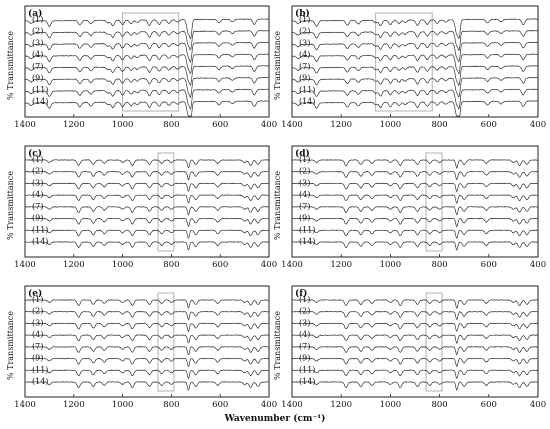 Image resolution: width=550 pixels, height=429 pixels. What do you see at coordinates (35, 153) in the screenshot?
I see `panel-label: (c)` at bounding box center [35, 153].